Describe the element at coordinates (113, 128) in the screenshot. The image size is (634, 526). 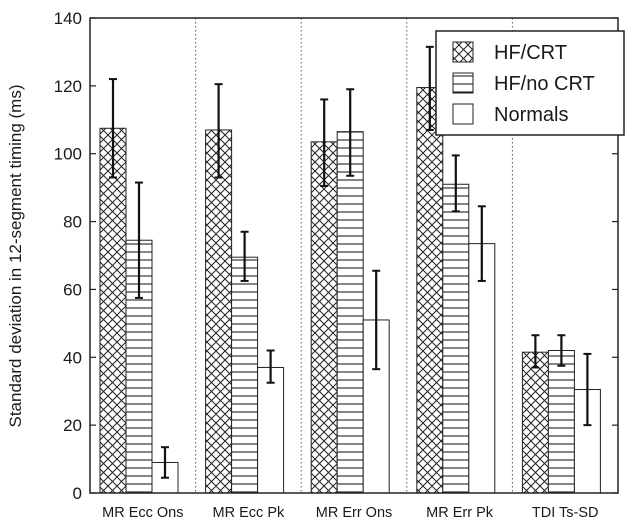
I see `error-bar-hf-crt-mr-ecc-ons` at that location.